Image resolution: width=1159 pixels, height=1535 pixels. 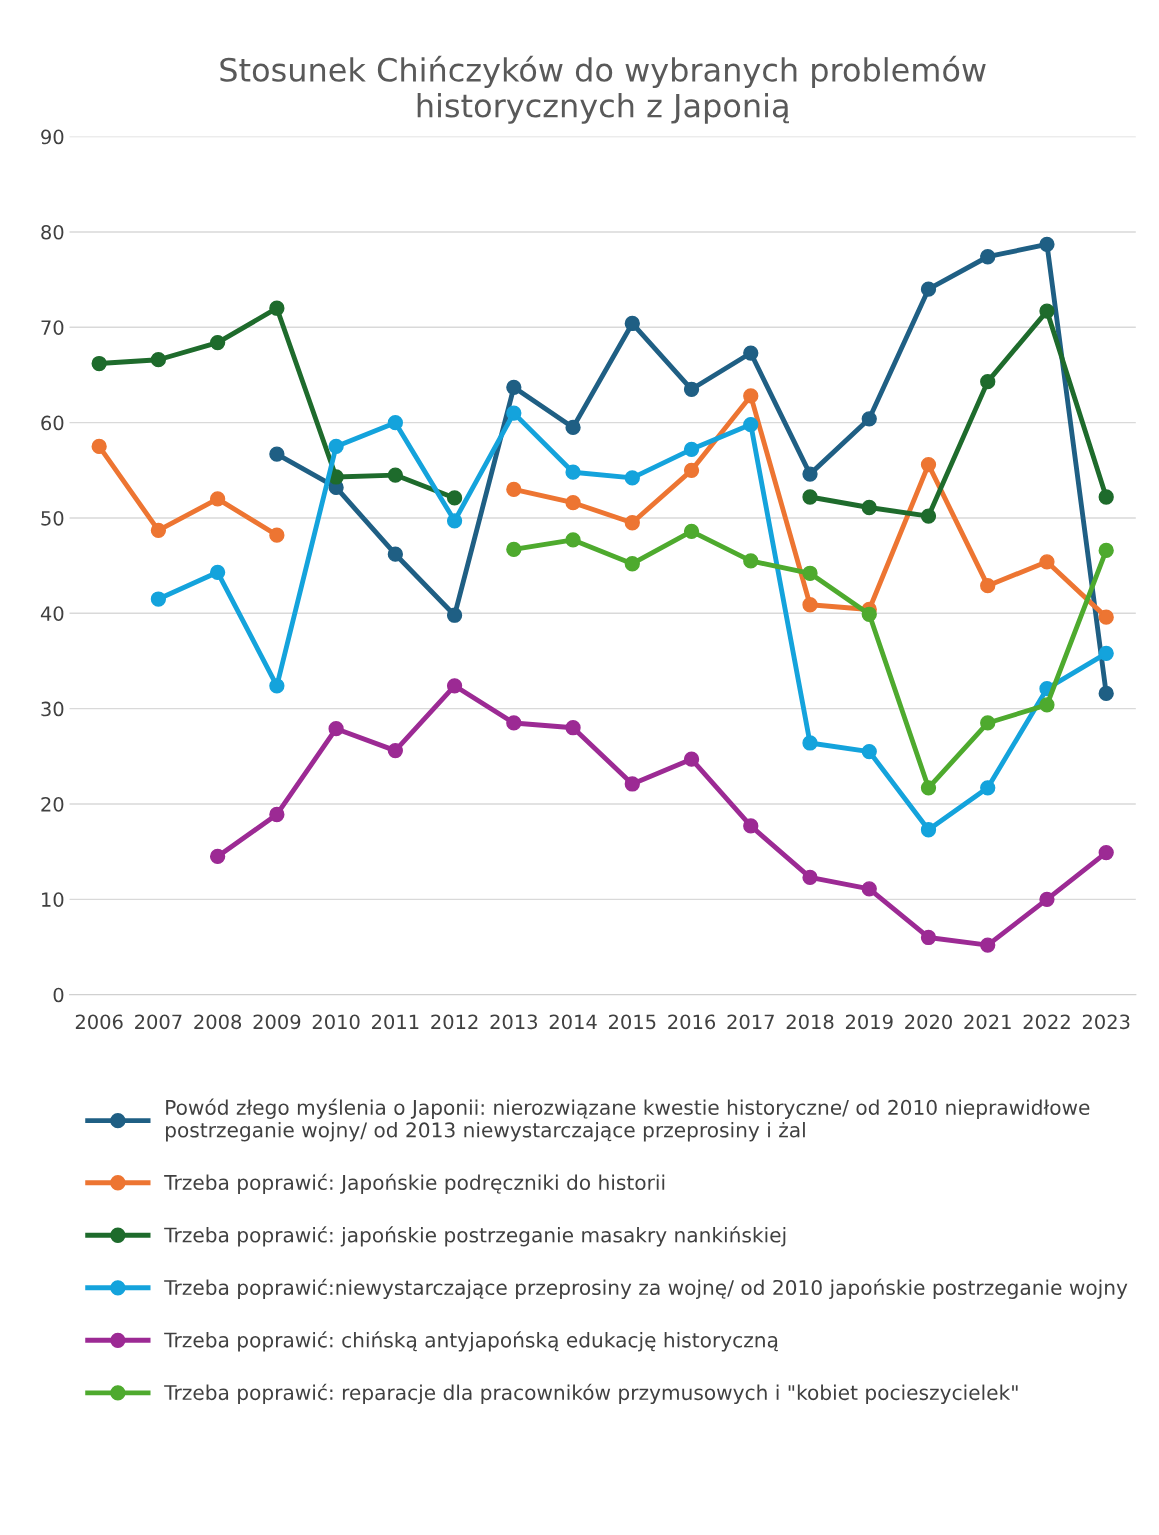 What do you see at coordinates (928, 1022) in the screenshot?
I see `x-tick-label: 2020` at bounding box center [928, 1022].